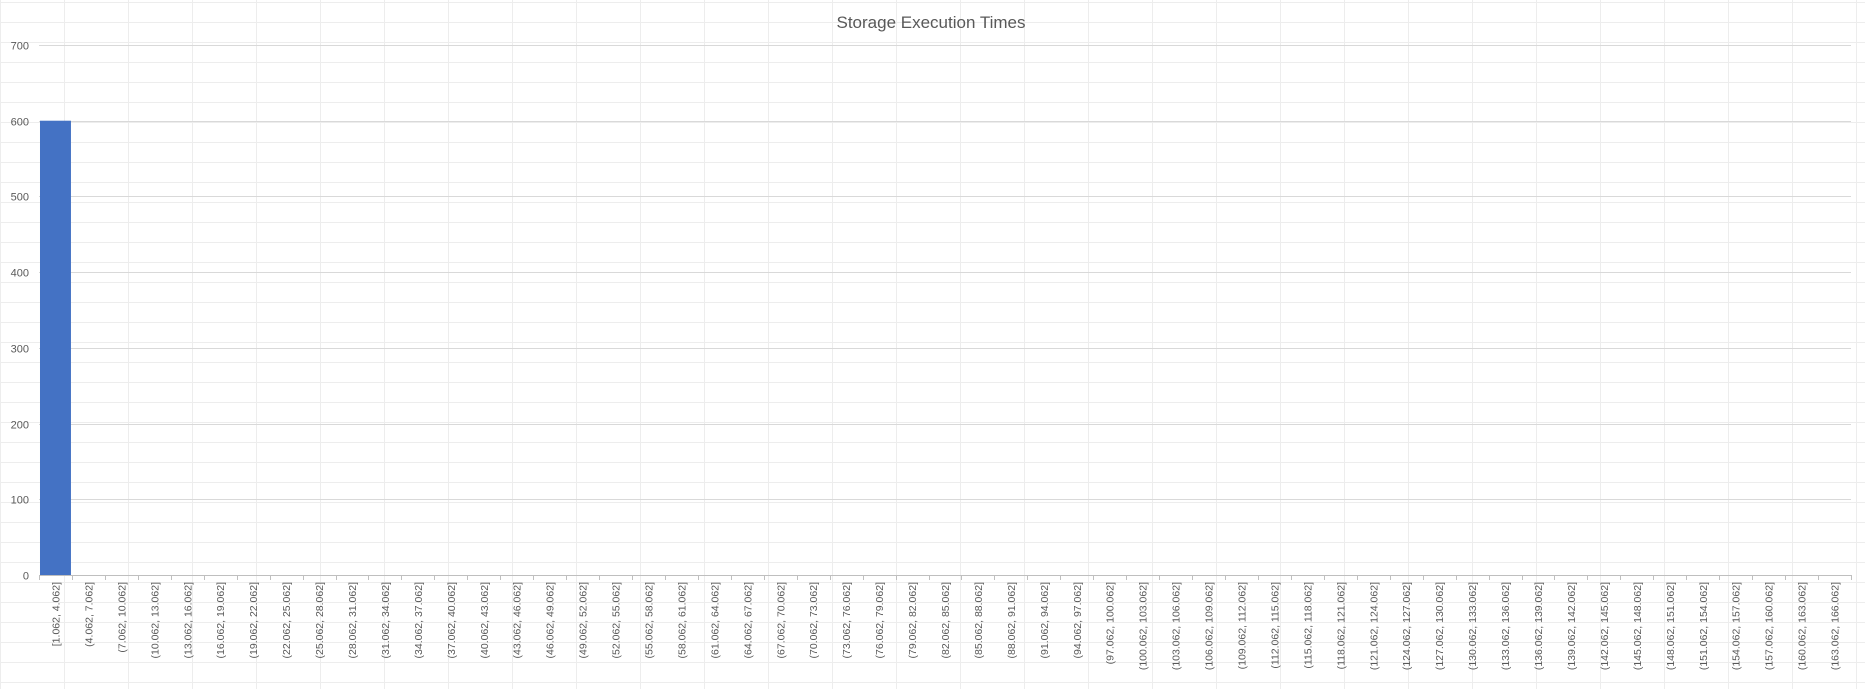  What do you see at coordinates (320, 620) in the screenshot?
I see `x-tick-label: (25.062, 28.062]` at bounding box center [320, 620].